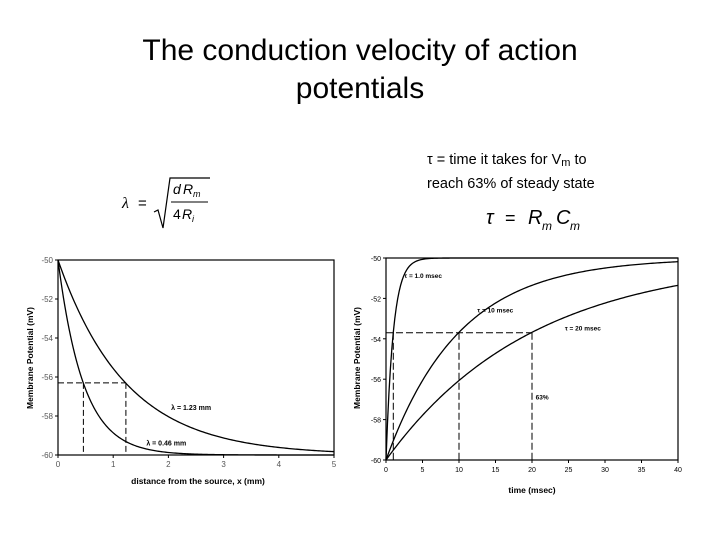  What do you see at coordinates (578, 160) in the screenshot?
I see `tau-note-suffix: to` at bounding box center [578, 160].